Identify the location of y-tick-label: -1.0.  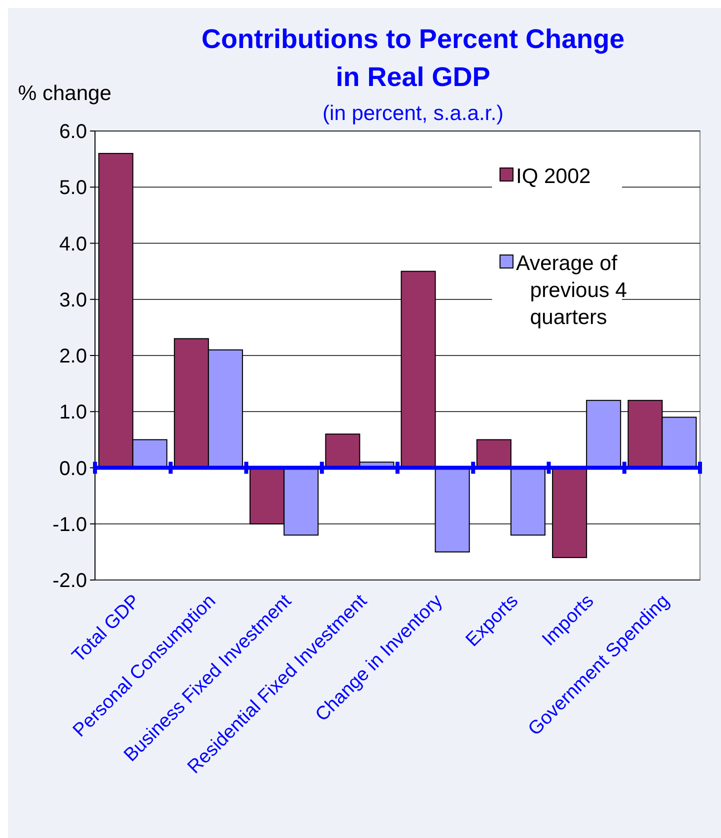
(69, 525).